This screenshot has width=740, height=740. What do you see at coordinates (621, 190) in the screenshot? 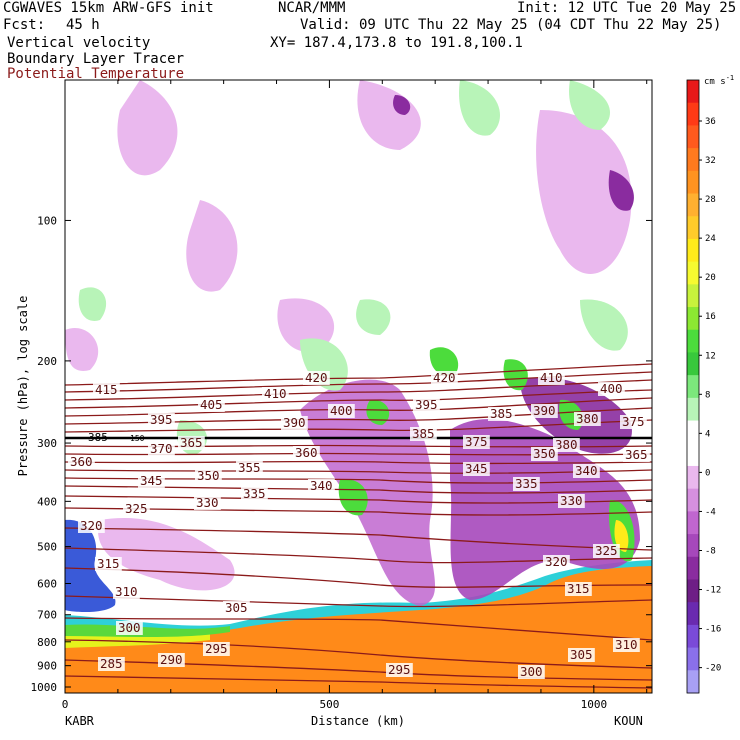
I see `downdraft-core` at bounding box center [621, 190].